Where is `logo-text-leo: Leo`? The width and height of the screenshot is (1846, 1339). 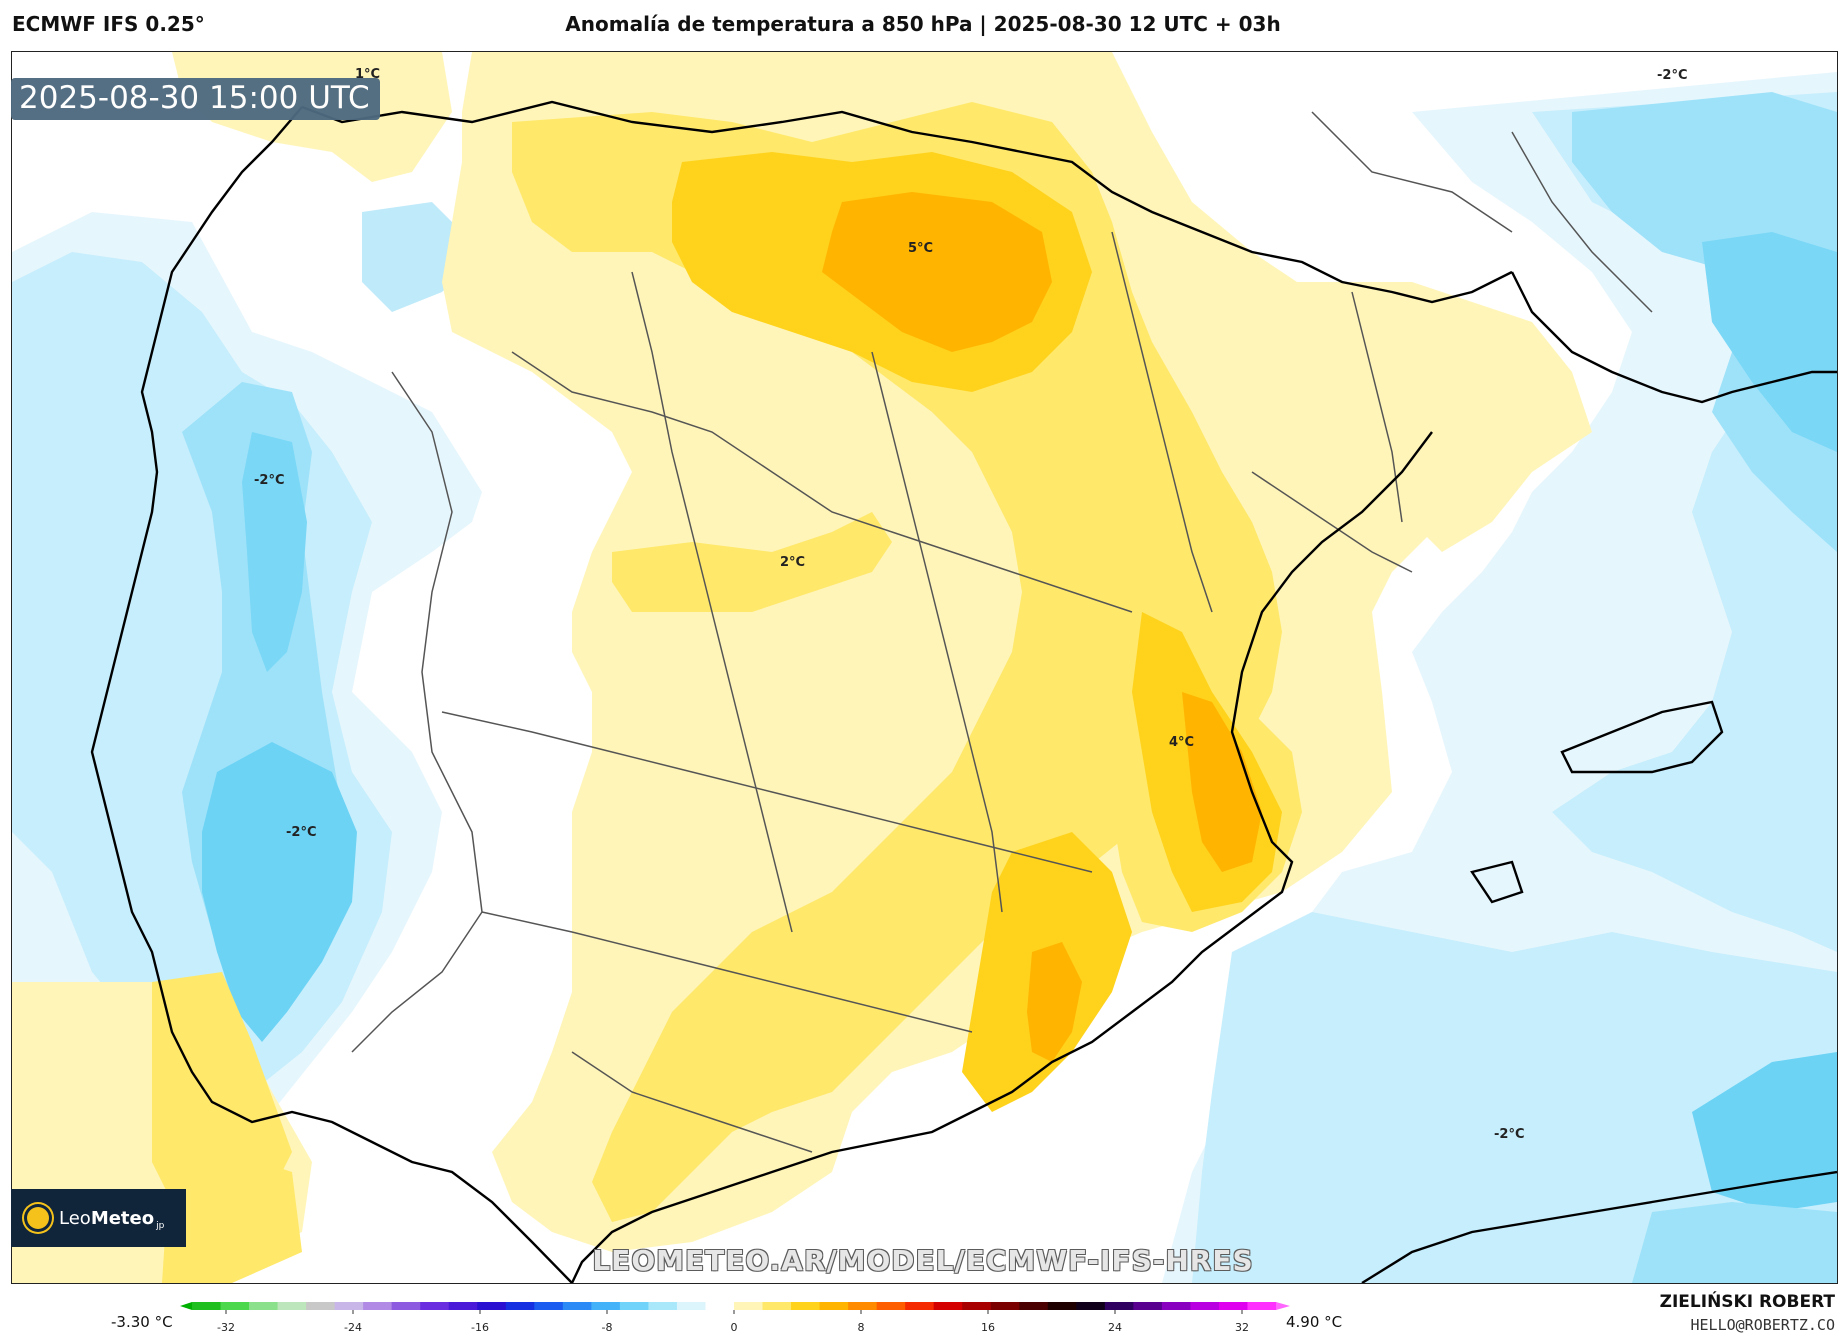 logo-text-leo: Leo is located at coordinates (75, 1218).